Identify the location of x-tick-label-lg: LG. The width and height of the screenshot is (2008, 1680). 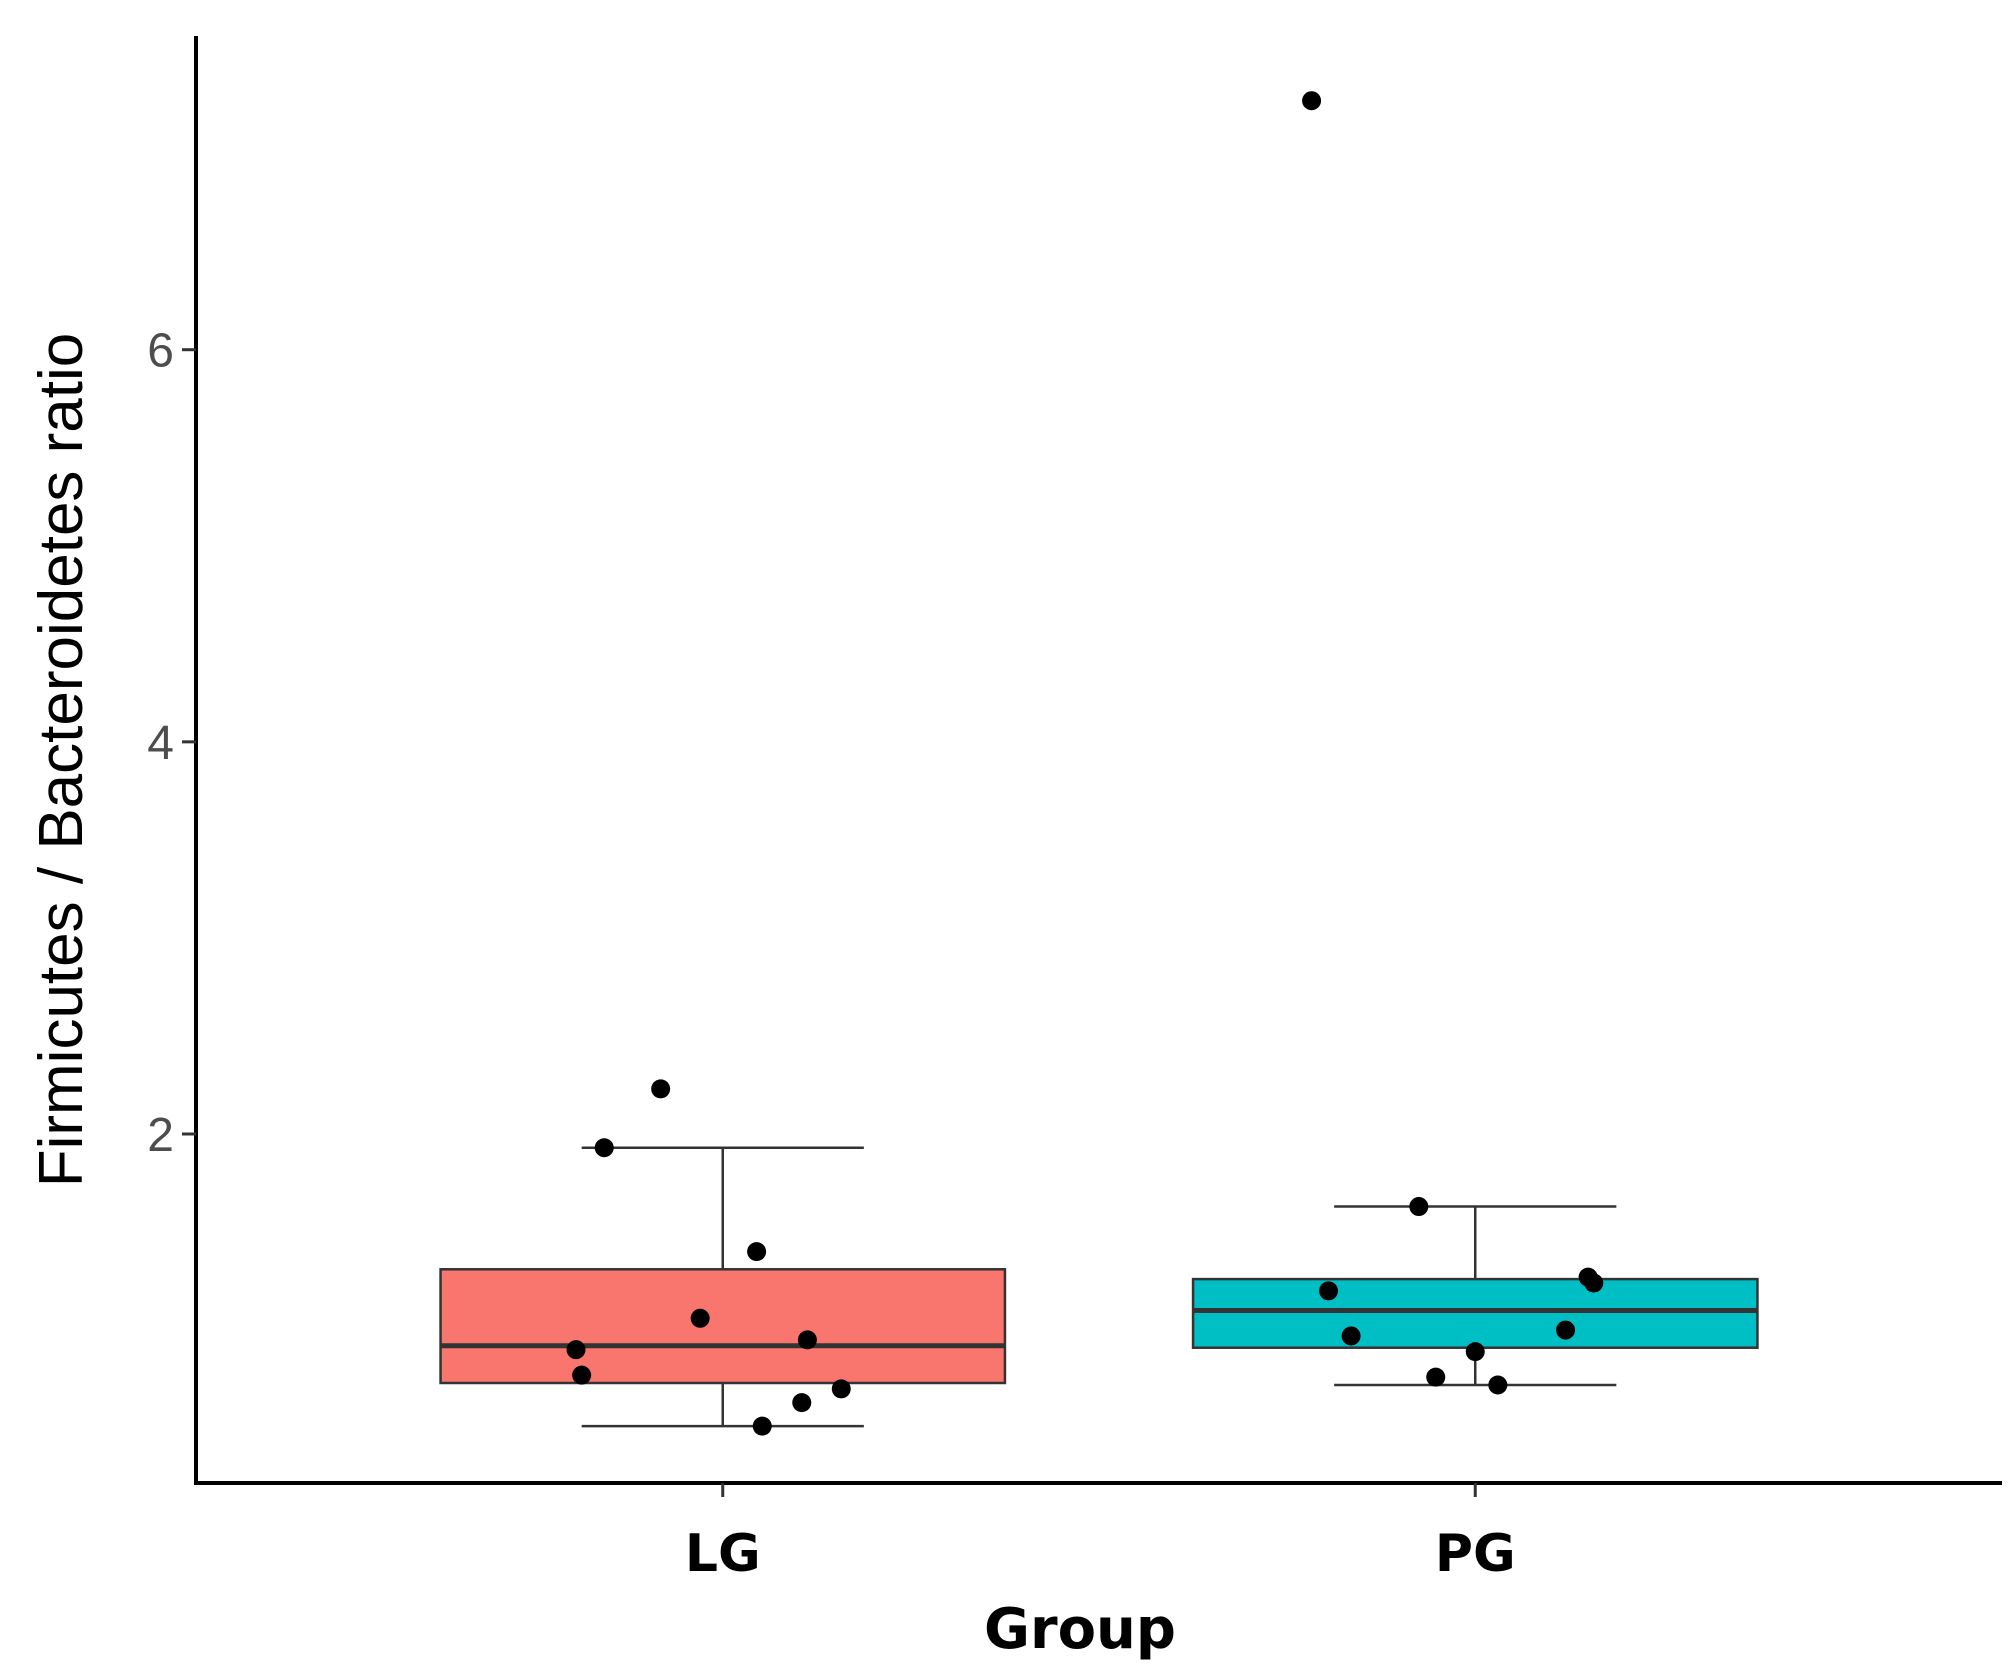
(723, 1554).